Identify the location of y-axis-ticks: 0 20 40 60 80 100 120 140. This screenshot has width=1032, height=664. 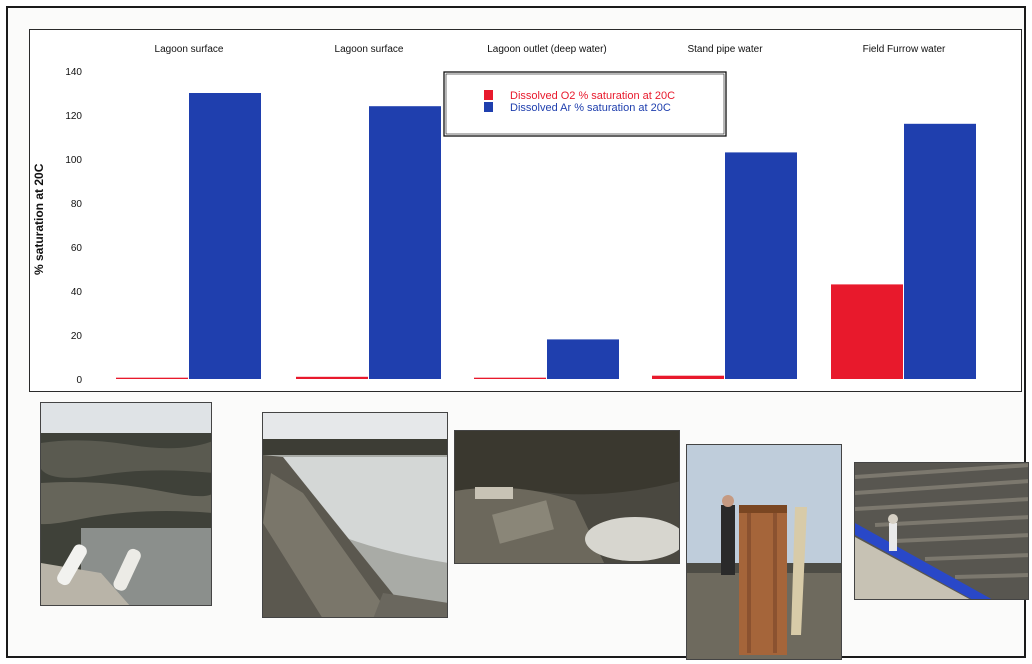
(73, 226).